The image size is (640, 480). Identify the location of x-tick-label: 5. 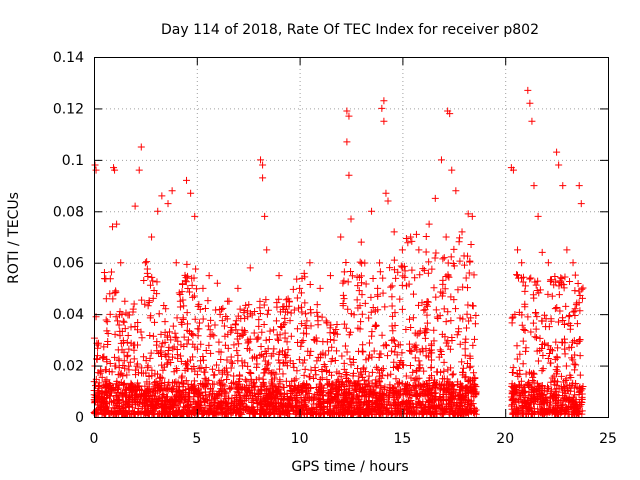
(196, 439).